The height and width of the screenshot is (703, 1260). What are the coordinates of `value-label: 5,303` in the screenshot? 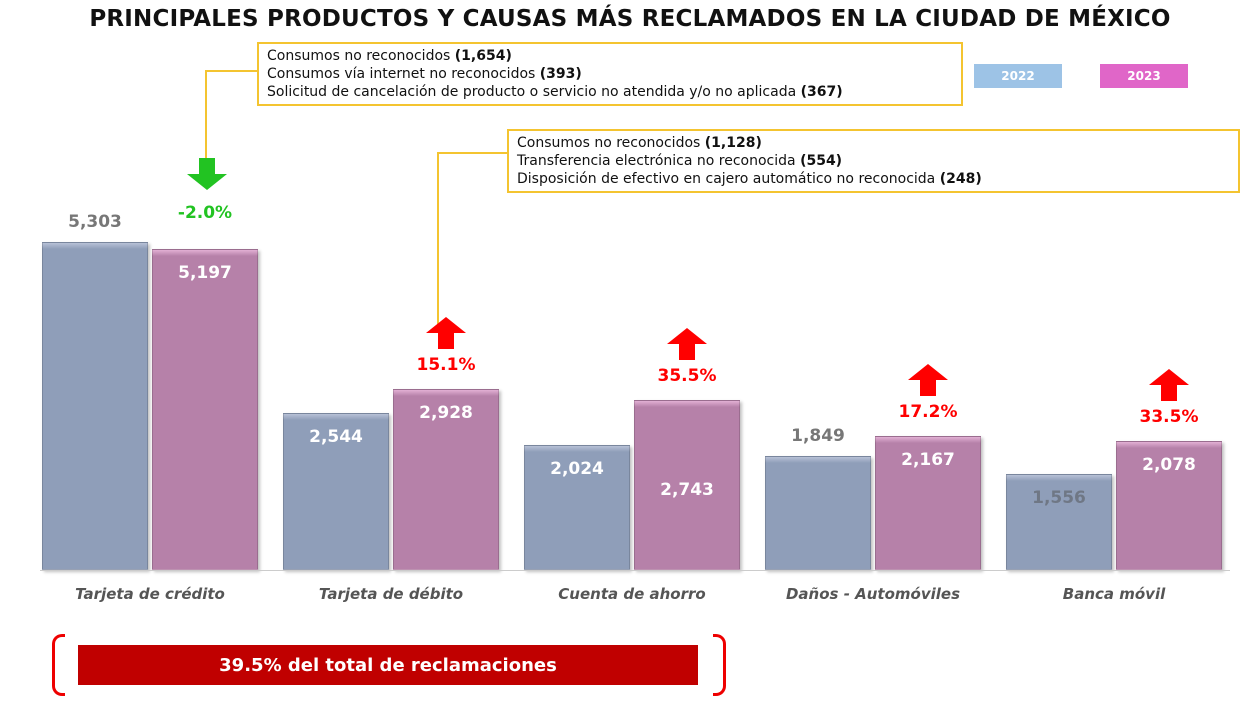 It's located at (95, 222).